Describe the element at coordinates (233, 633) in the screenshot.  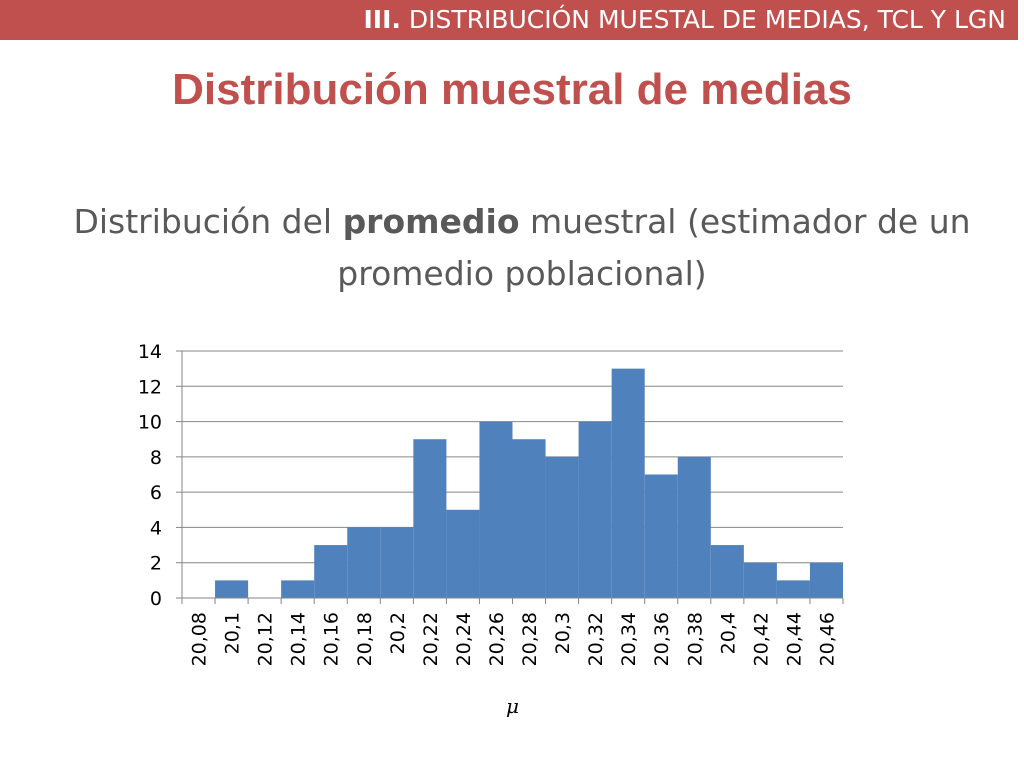
I see `x-tick-label: 20,1` at that location.